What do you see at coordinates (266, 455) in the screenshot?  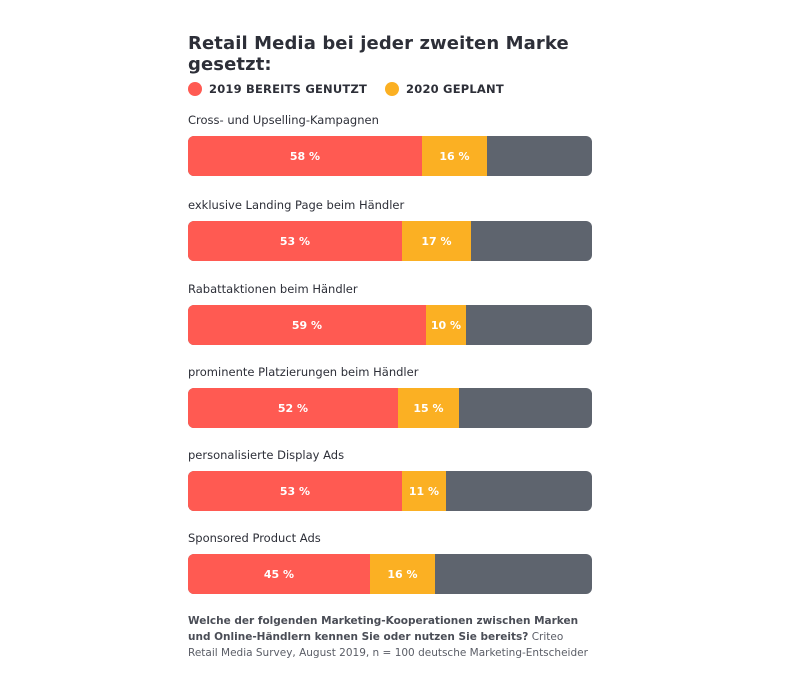 I see `category-label: personalisierte Display Ads` at bounding box center [266, 455].